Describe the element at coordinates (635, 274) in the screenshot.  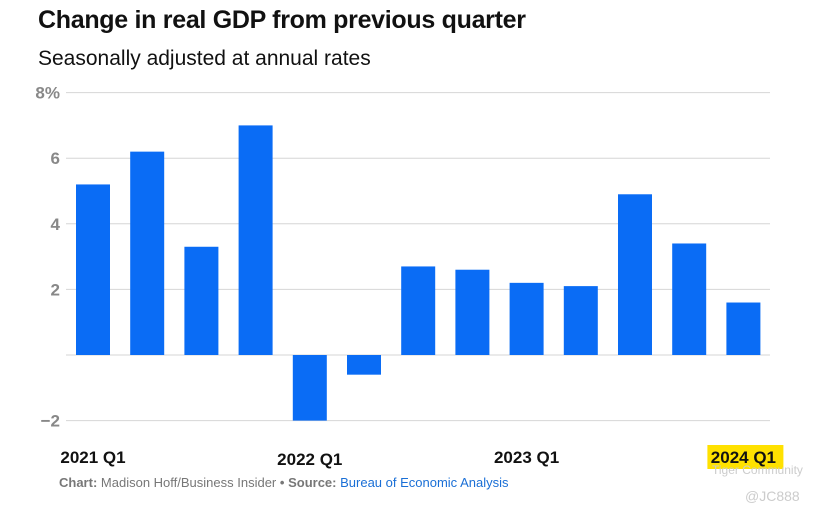
I see `bar-2023-q3` at that location.